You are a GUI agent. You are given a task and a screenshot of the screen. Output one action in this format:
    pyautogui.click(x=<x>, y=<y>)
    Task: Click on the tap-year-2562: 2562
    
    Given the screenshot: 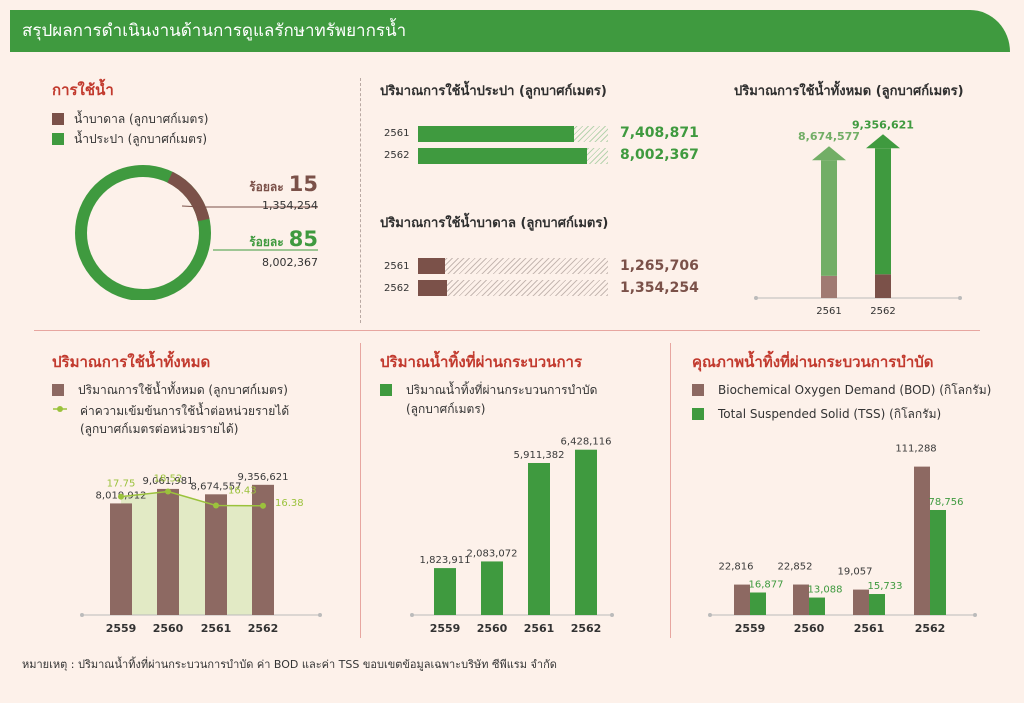 What is the action you would take?
    pyautogui.click(x=397, y=155)
    